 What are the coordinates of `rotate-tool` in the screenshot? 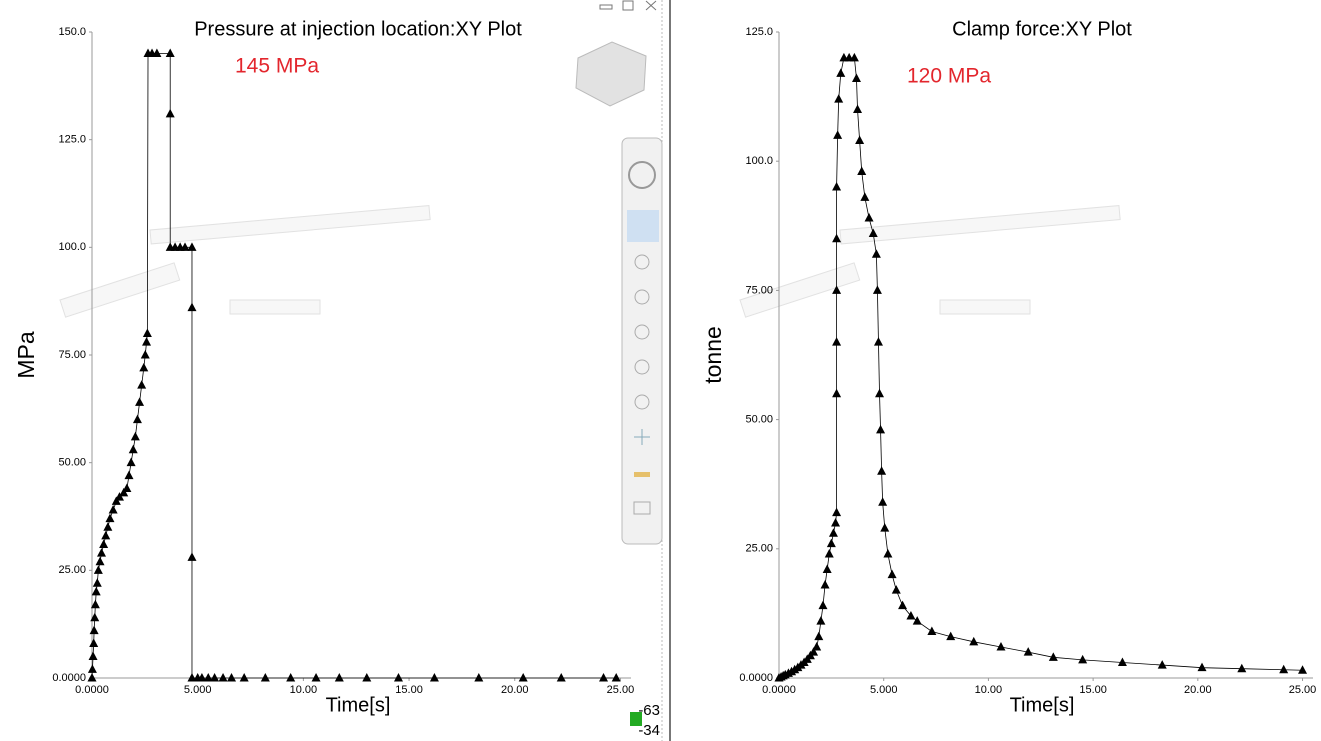 It's located at (642, 262).